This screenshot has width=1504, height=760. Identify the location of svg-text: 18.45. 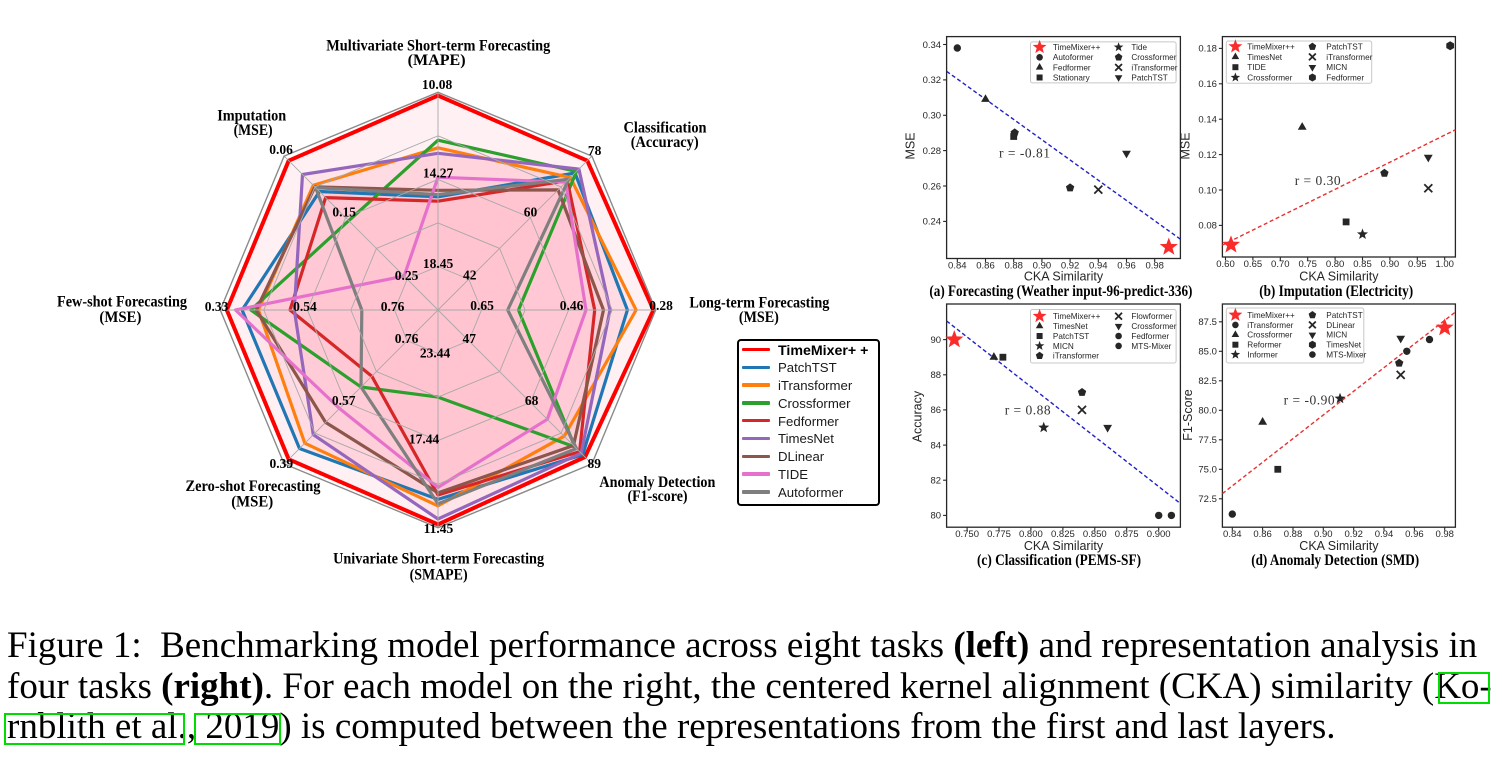
(438, 263).